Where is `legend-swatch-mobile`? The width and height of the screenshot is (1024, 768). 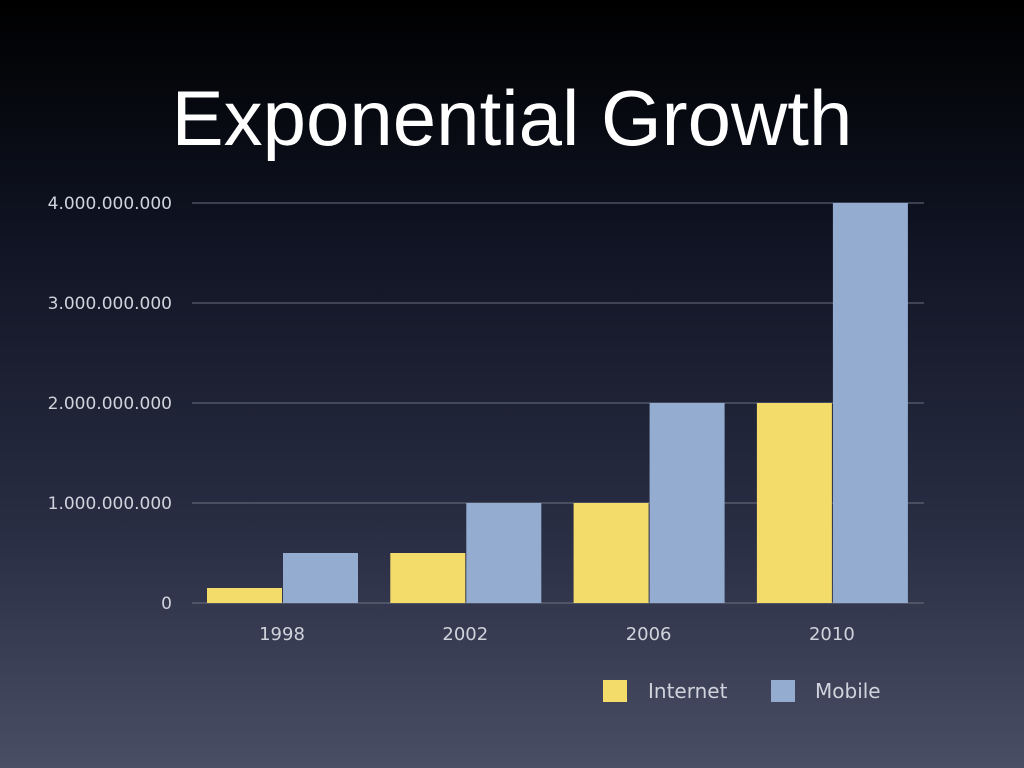 legend-swatch-mobile is located at coordinates (783, 691).